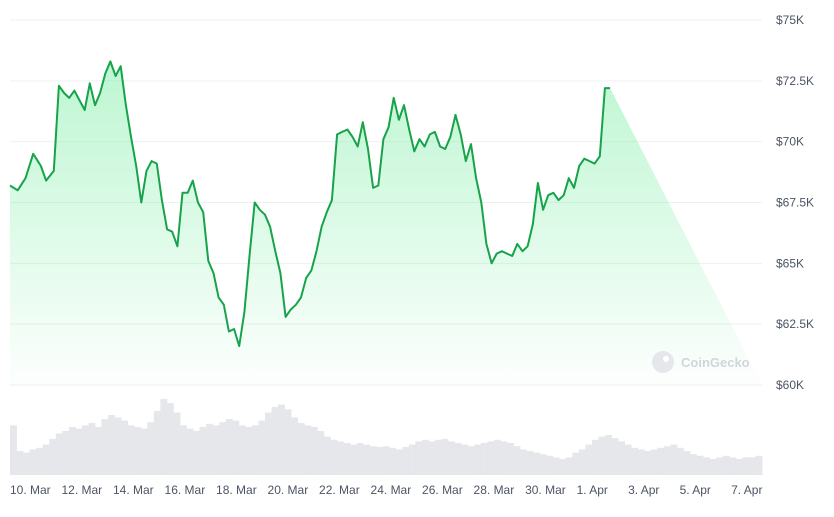 The image size is (834, 517). Describe the element at coordinates (386, 437) in the screenshot. I see `volume-bars` at that location.